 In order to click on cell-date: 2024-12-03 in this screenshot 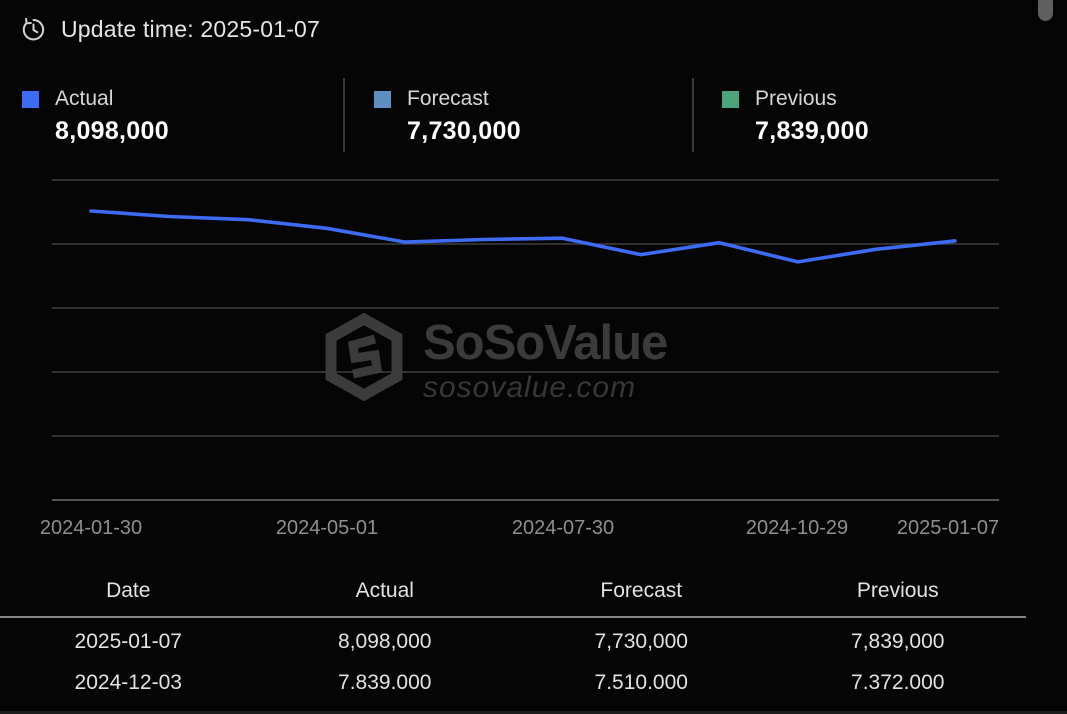, I will do `click(128, 682)`.